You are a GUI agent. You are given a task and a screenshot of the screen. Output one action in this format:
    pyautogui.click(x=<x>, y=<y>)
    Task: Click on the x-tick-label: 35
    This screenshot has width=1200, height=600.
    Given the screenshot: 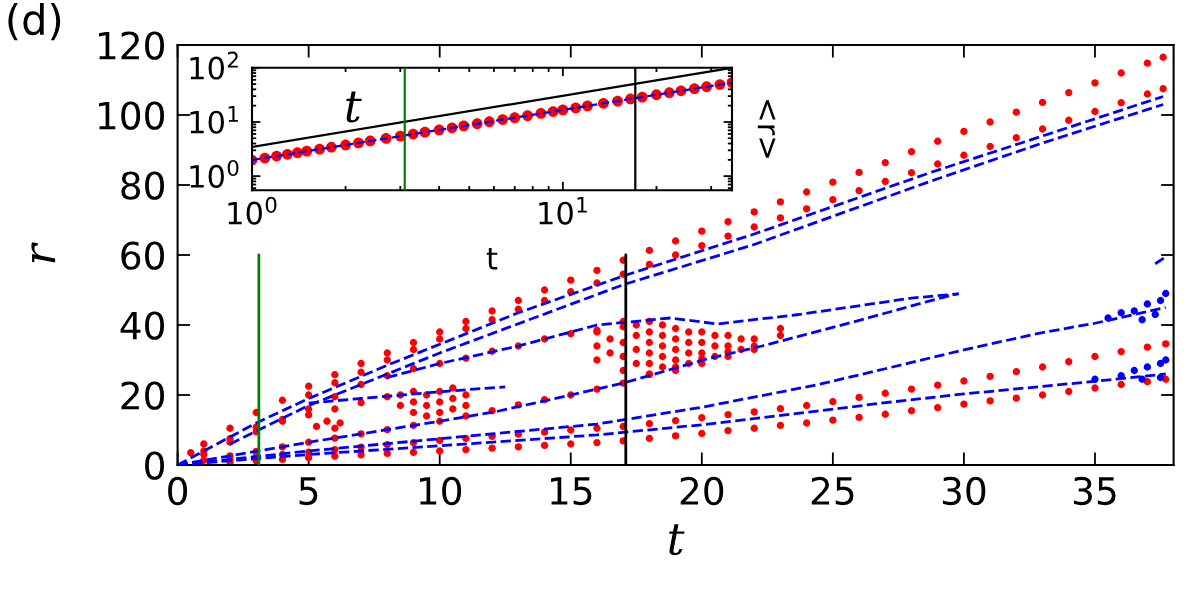 What is the action you would take?
    pyautogui.click(x=1094, y=491)
    